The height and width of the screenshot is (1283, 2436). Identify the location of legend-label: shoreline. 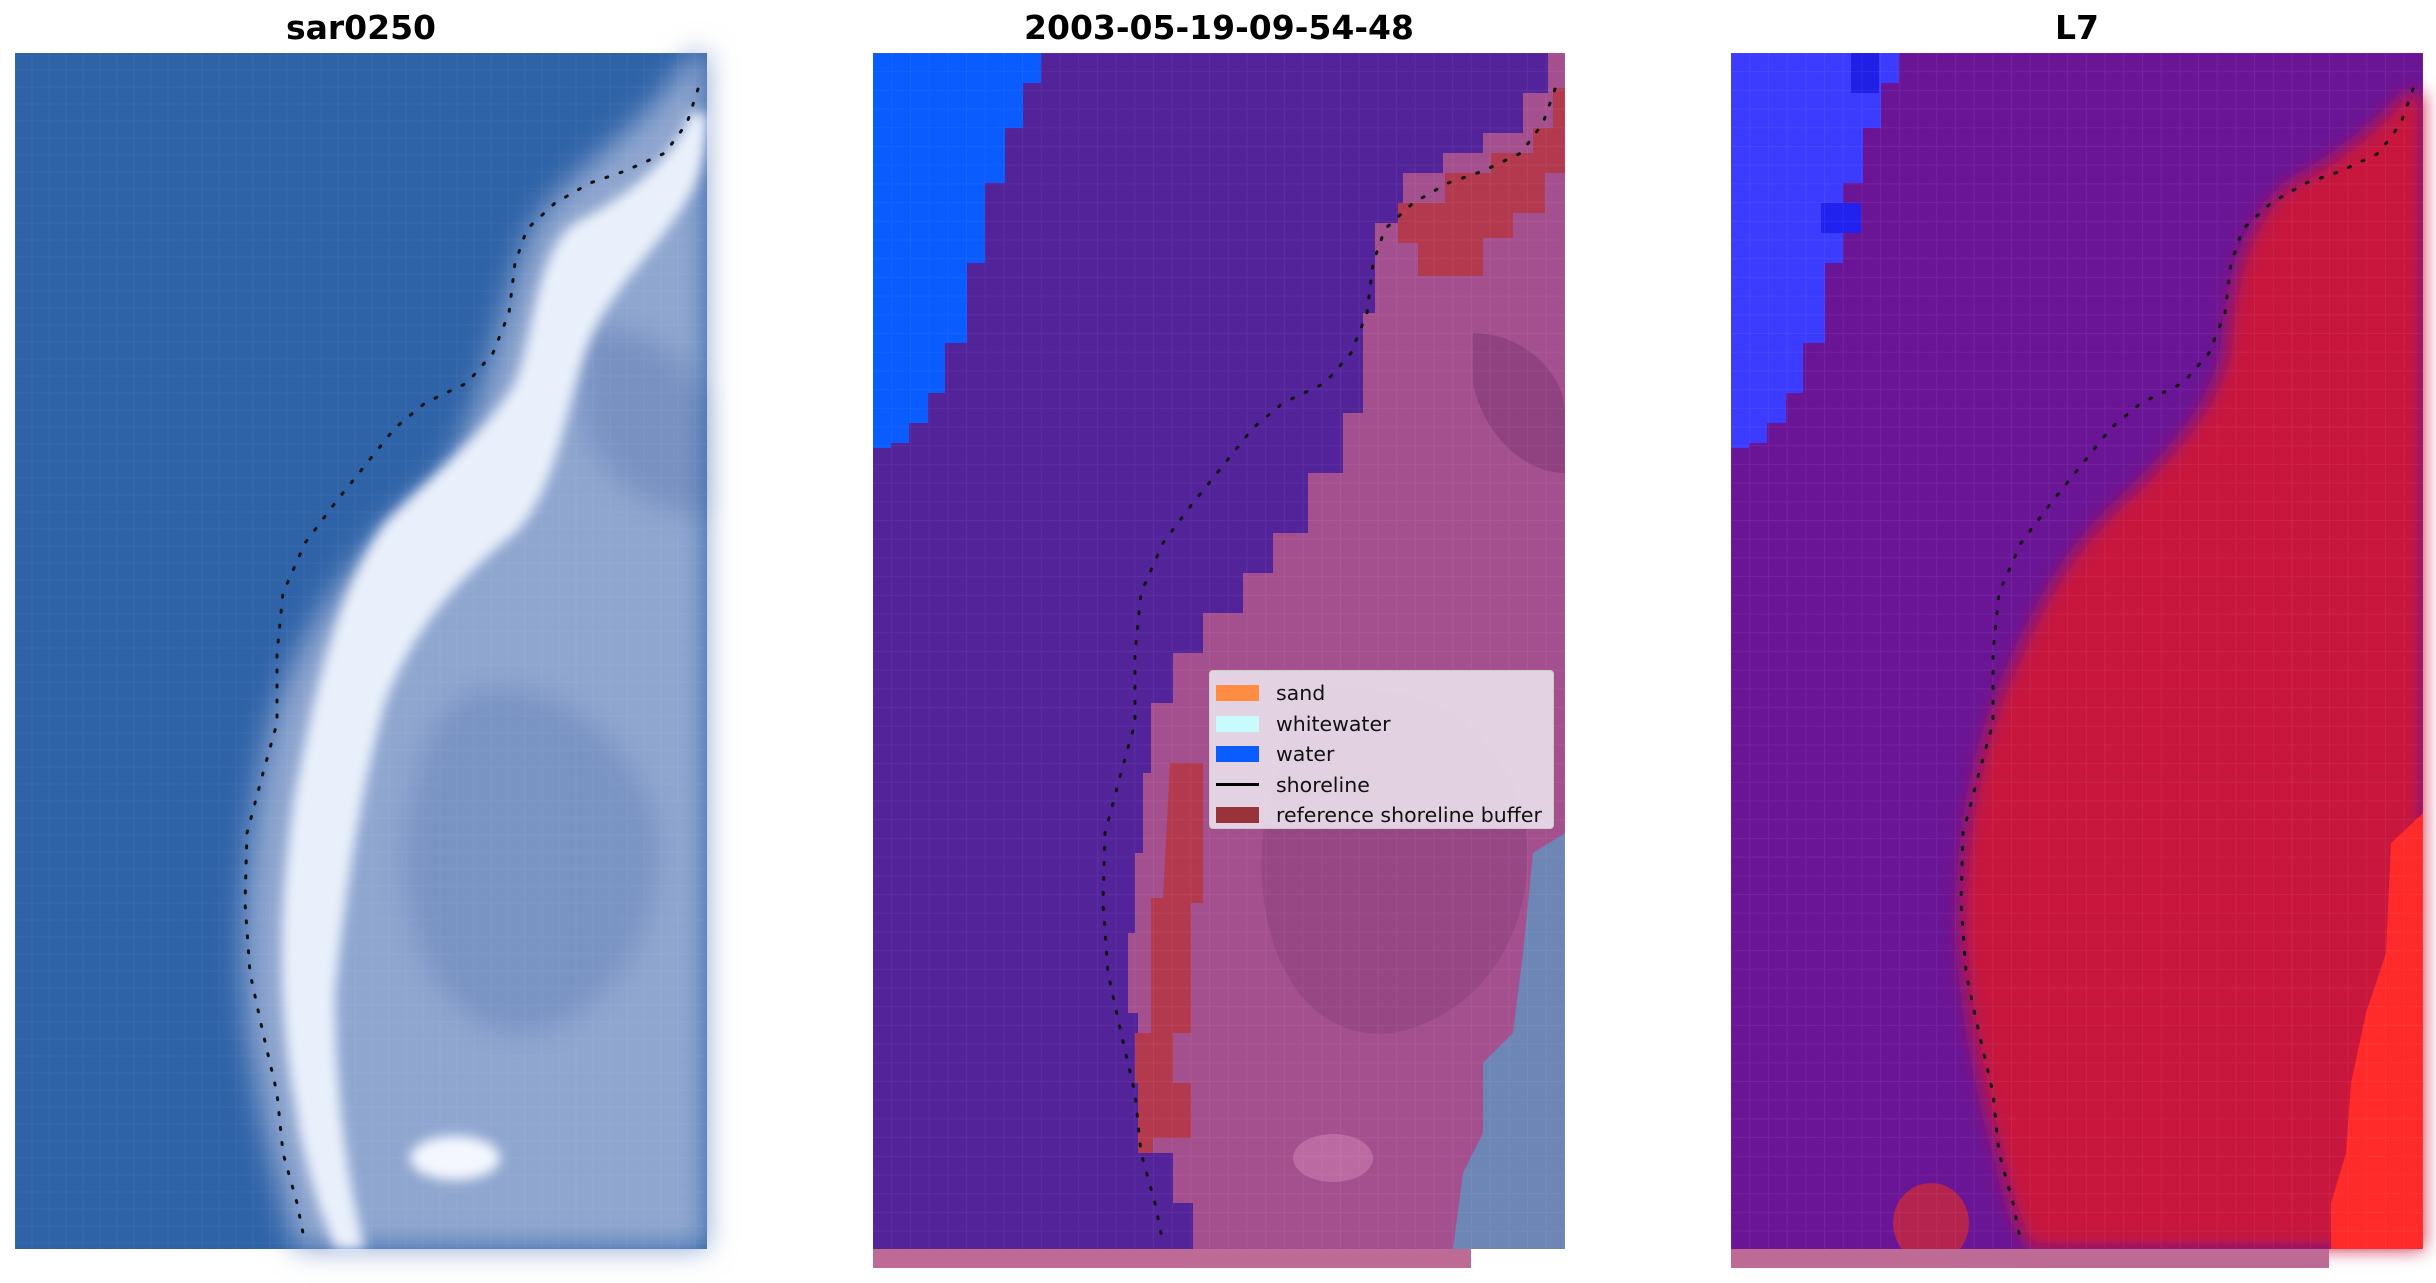
(1323, 784).